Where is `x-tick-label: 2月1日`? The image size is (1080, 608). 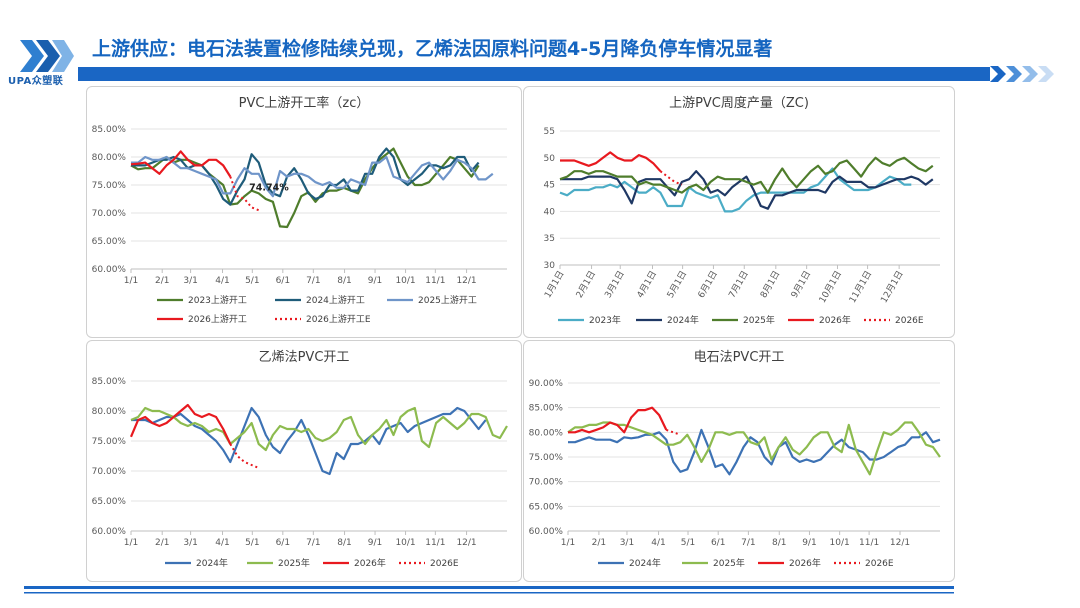 x-tick-label: 2月1日 is located at coordinates (586, 284).